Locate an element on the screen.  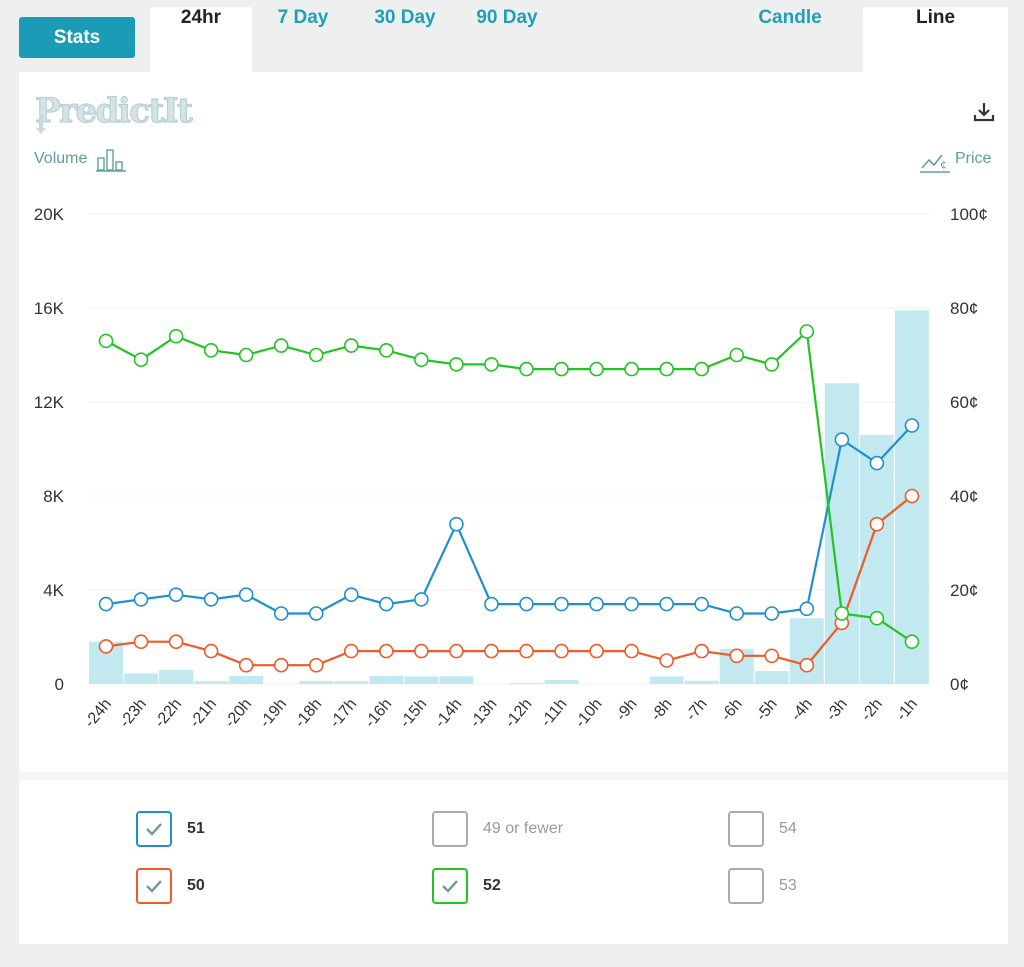
legend-label: 52 is located at coordinates (492, 885).